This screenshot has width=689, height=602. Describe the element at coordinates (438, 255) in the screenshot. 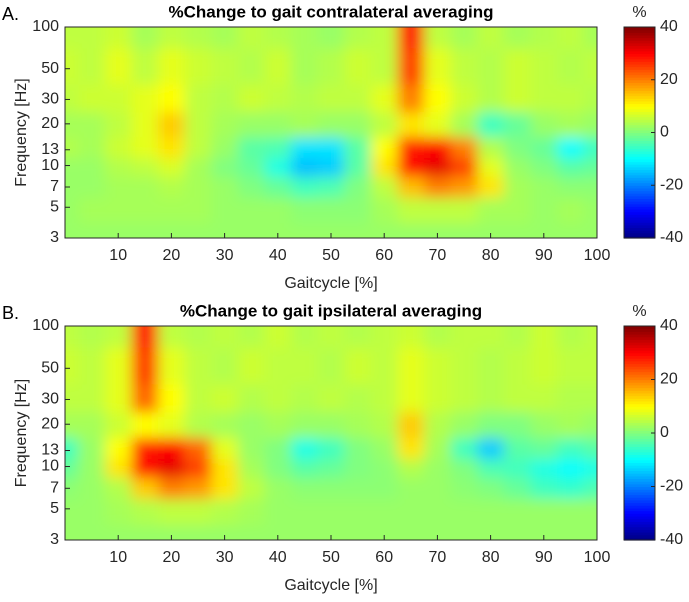

I see `x-tick-label: 70` at that location.